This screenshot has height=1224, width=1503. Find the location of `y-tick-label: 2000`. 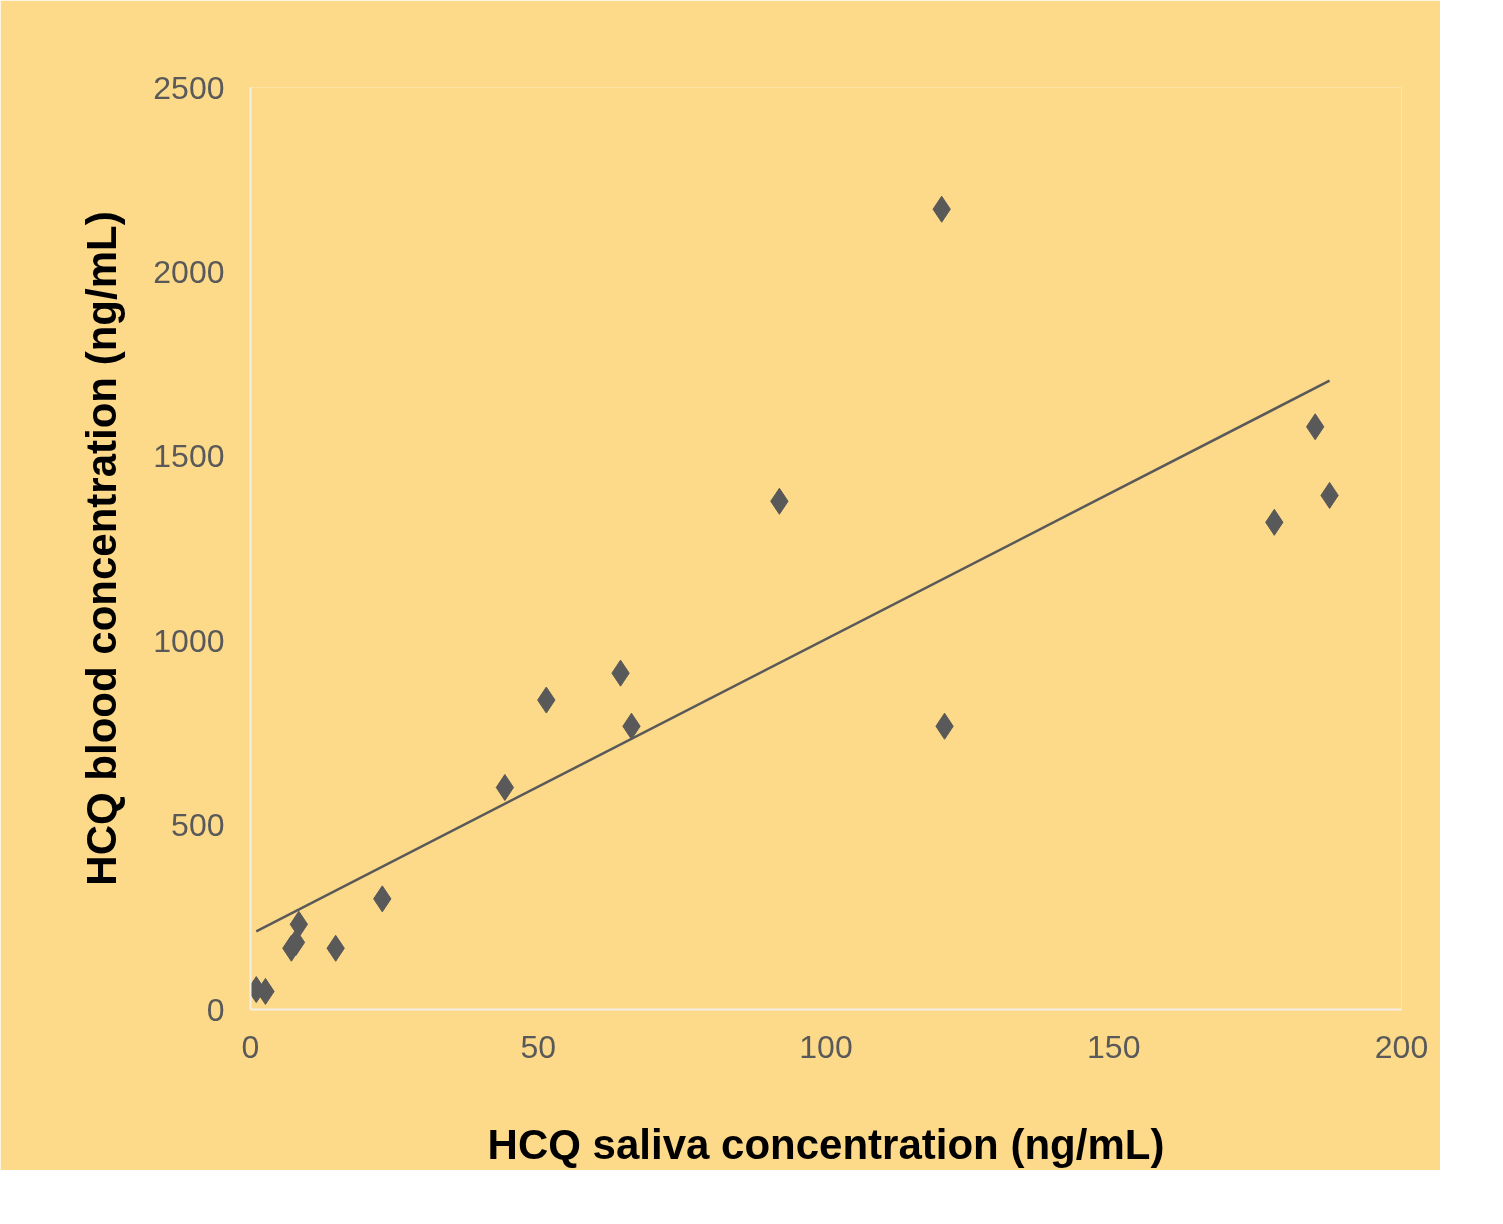

y-tick-label: 2000 is located at coordinates (189, 271).